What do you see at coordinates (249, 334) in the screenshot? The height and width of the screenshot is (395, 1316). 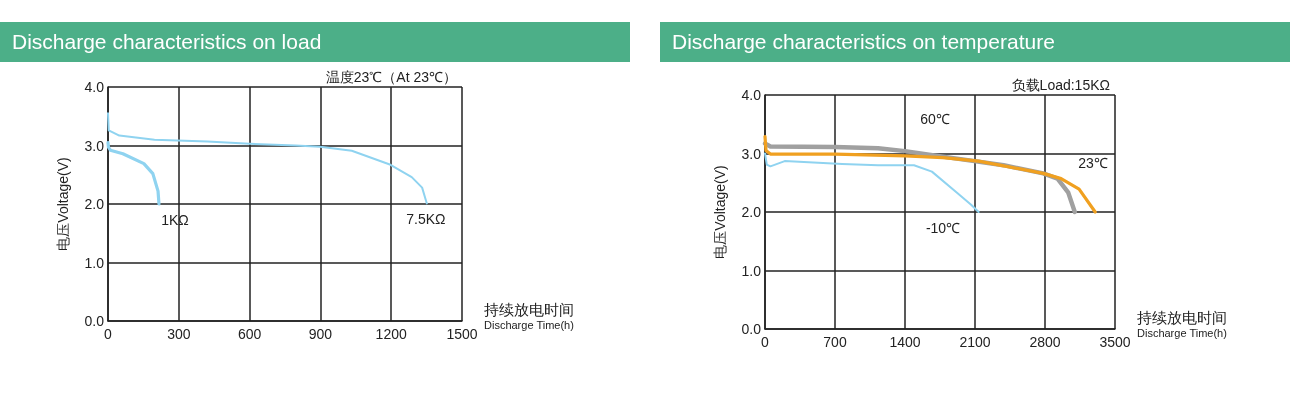 I see `x-tick-label: 600` at bounding box center [249, 334].